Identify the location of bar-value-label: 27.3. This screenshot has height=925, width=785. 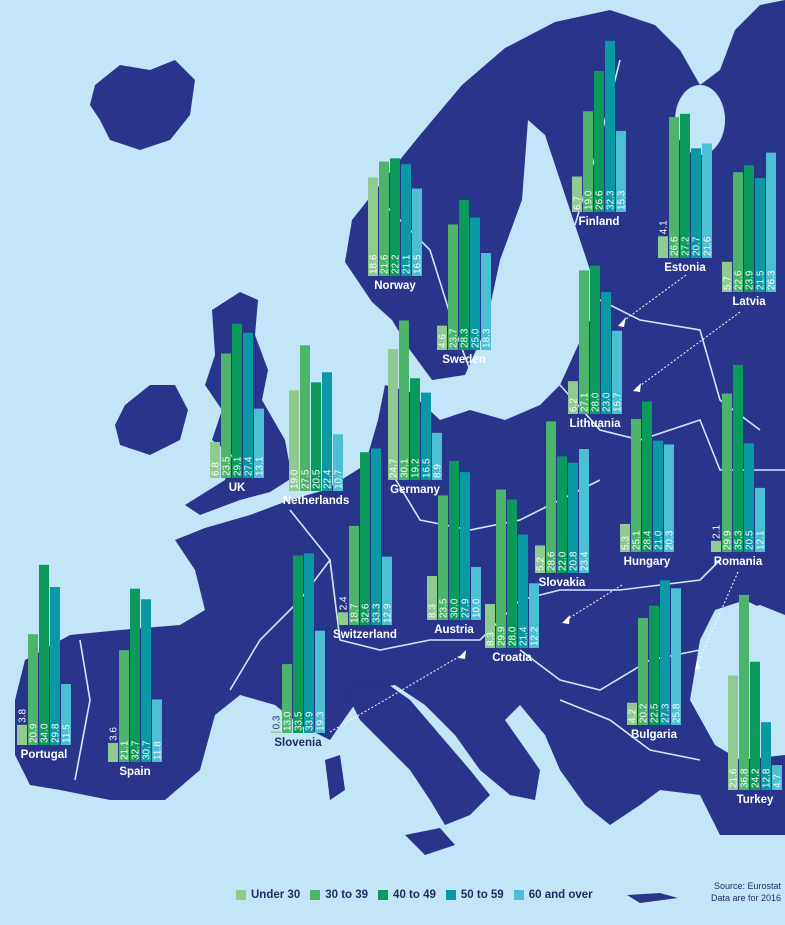
(666, 713).